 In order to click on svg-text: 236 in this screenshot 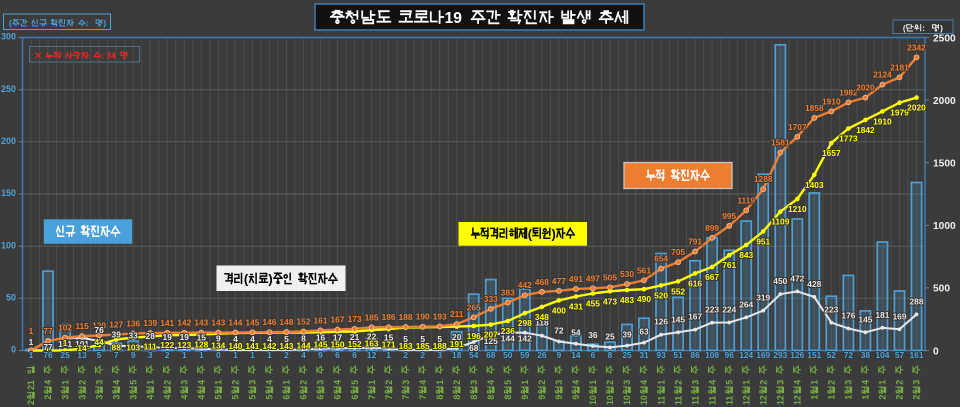, I will do `click(508, 331)`.